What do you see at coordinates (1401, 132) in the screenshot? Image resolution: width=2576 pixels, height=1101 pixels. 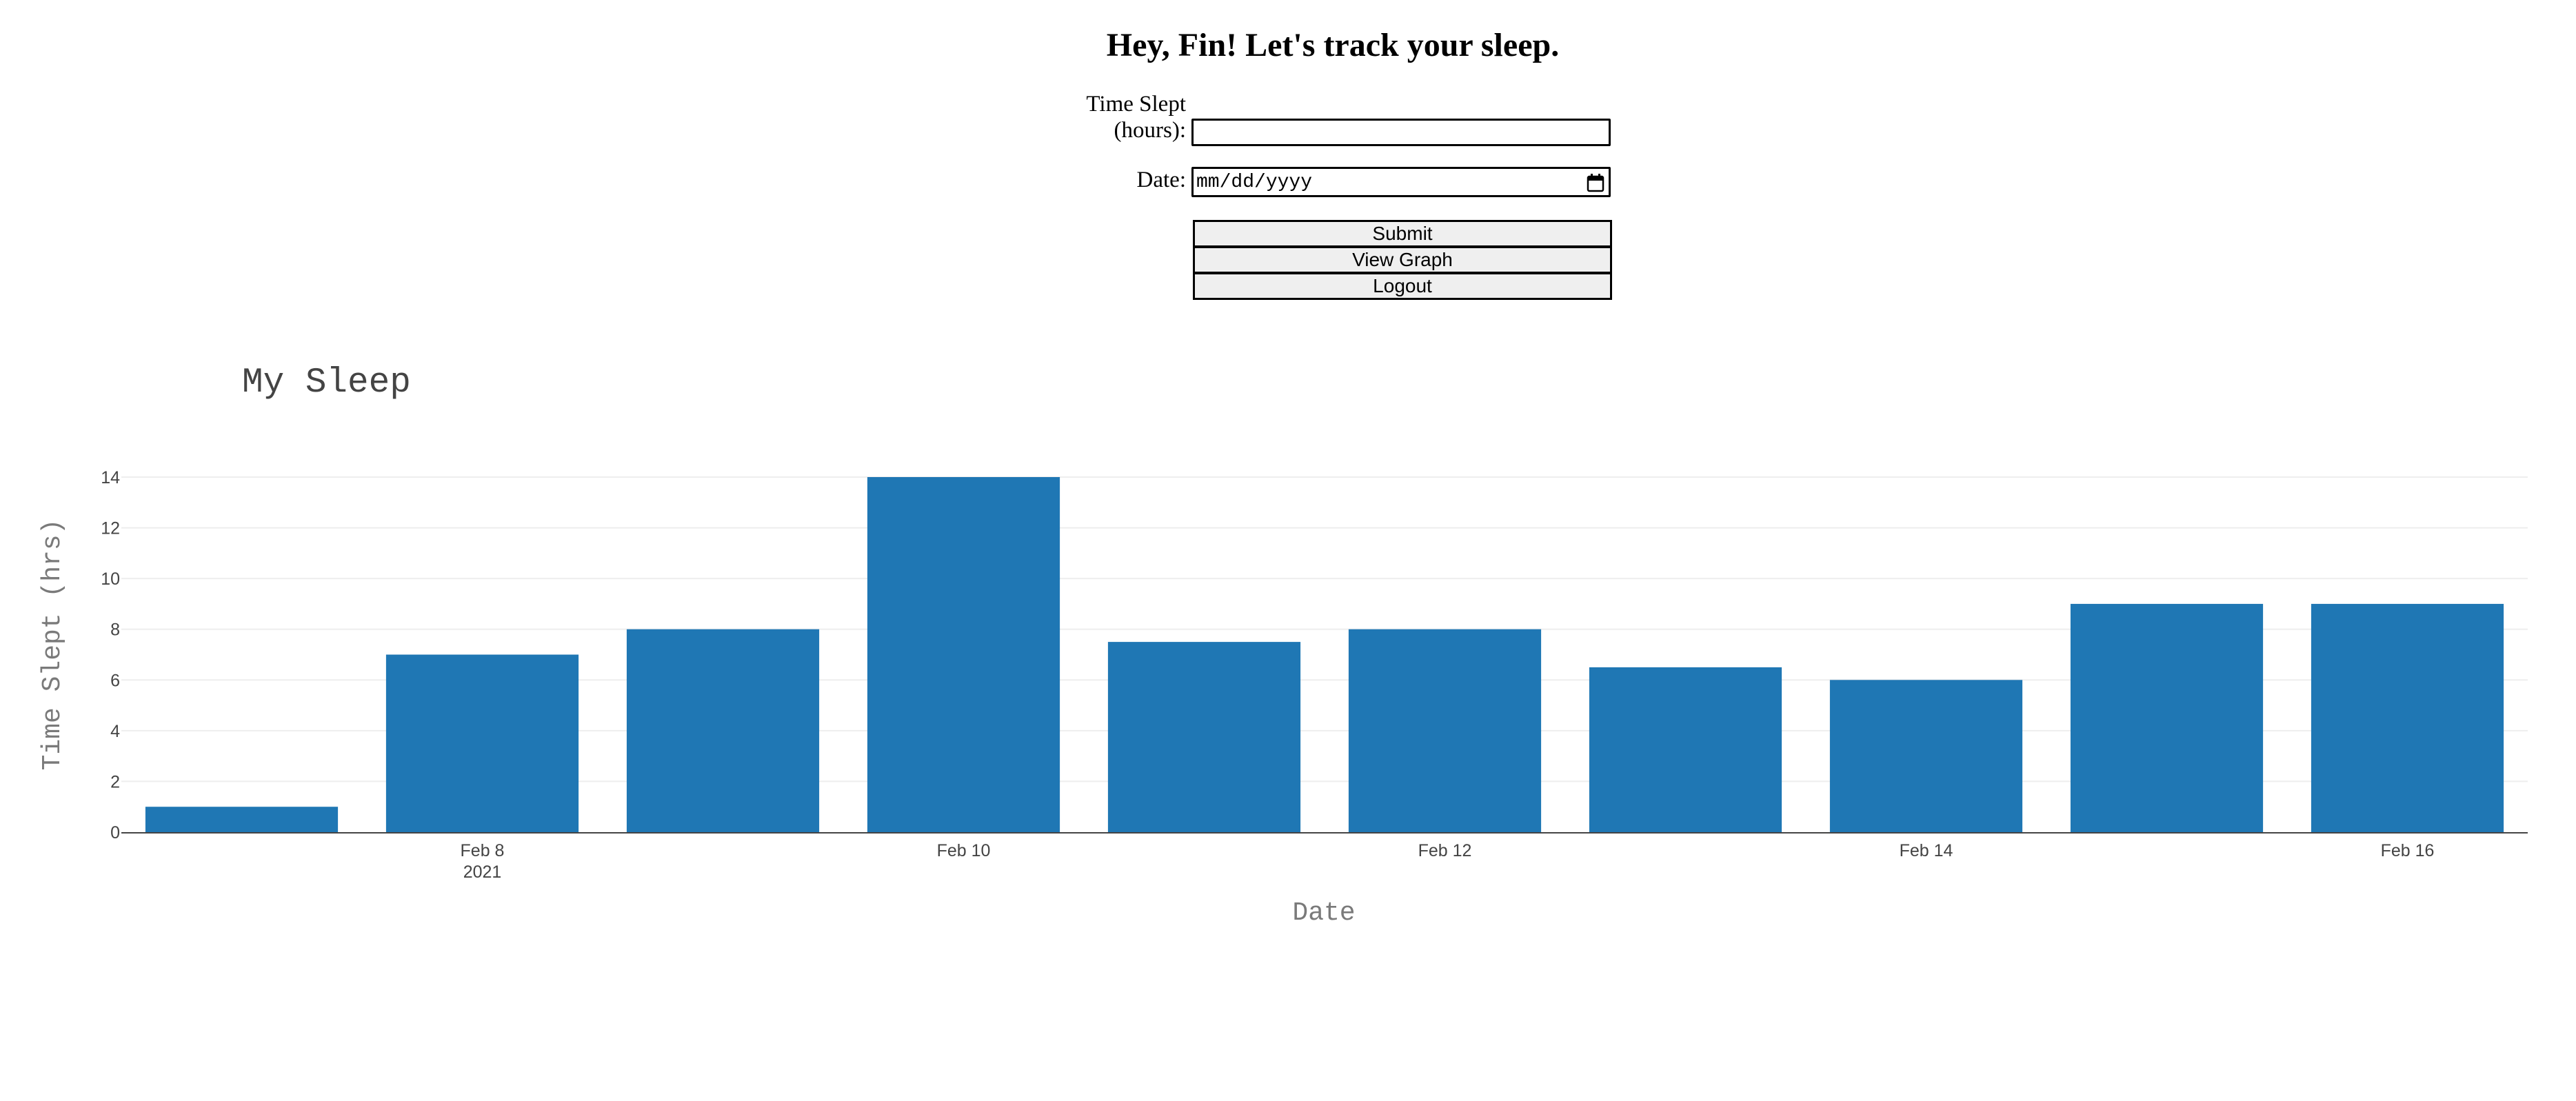 I see `time-slept-input` at bounding box center [1401, 132].